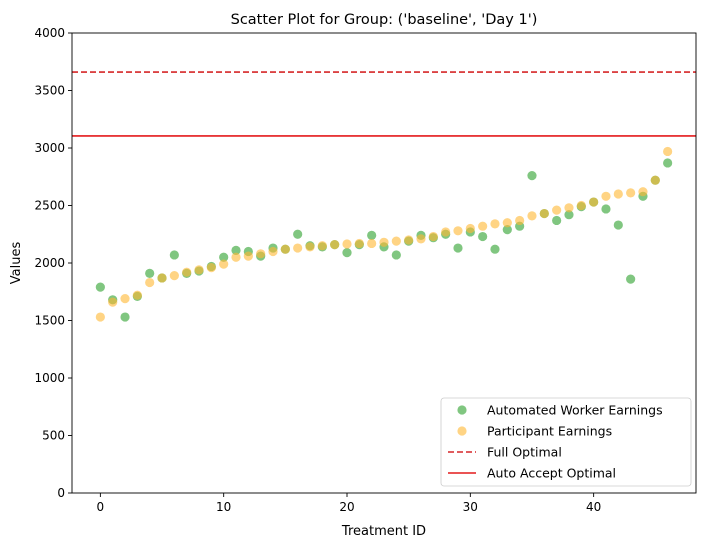 Image resolution: width=704 pixels, height=547 pixels. Describe the element at coordinates (101, 507) in the screenshot. I see `x-tick-label-0: 0` at that location.